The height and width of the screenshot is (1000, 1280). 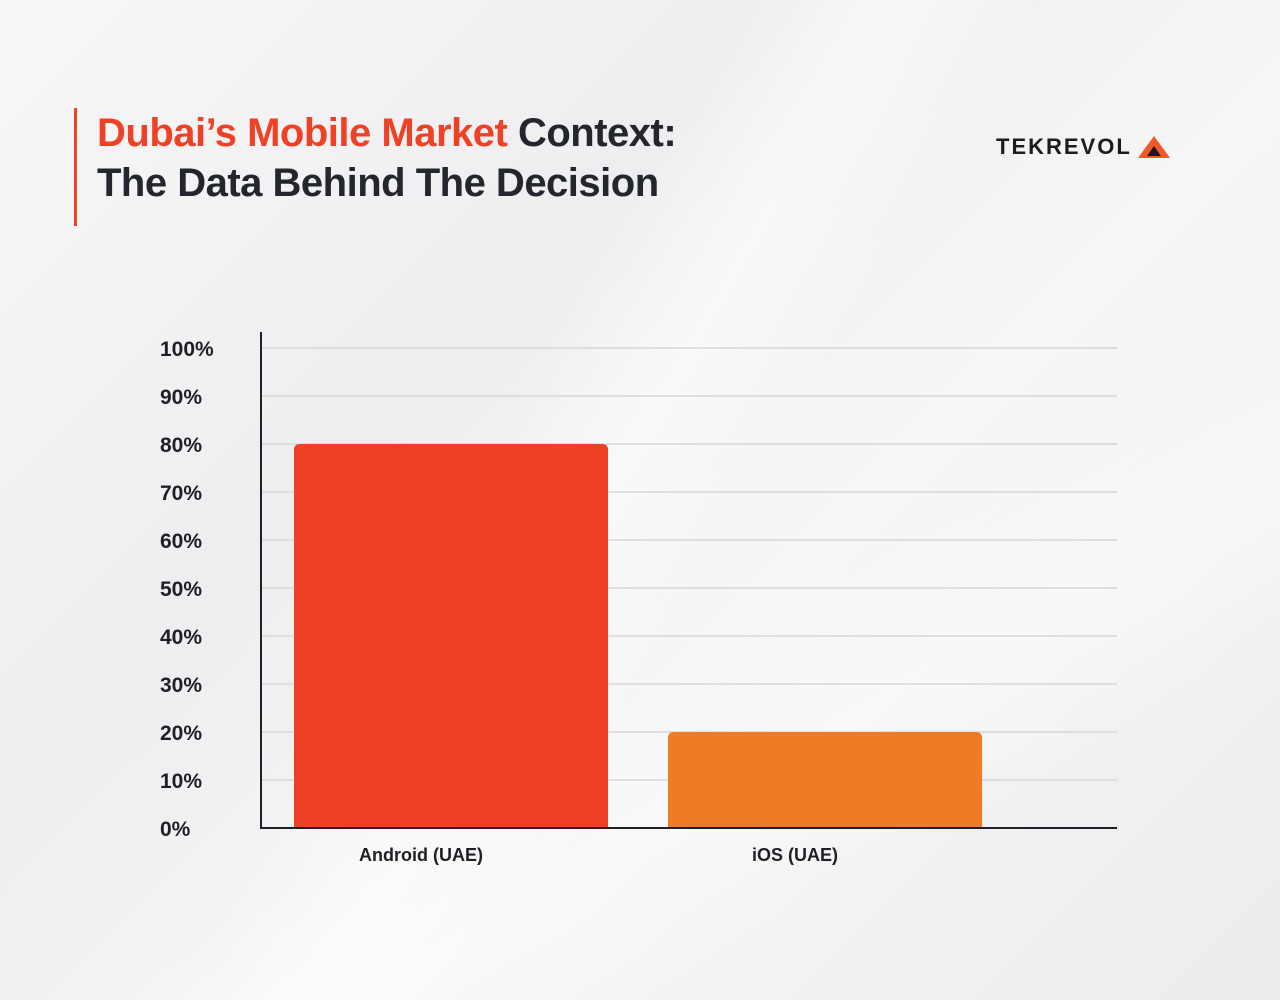 I want to click on title-line-1: Dubai’s Mobile Market Context:, so click(x=387, y=133).